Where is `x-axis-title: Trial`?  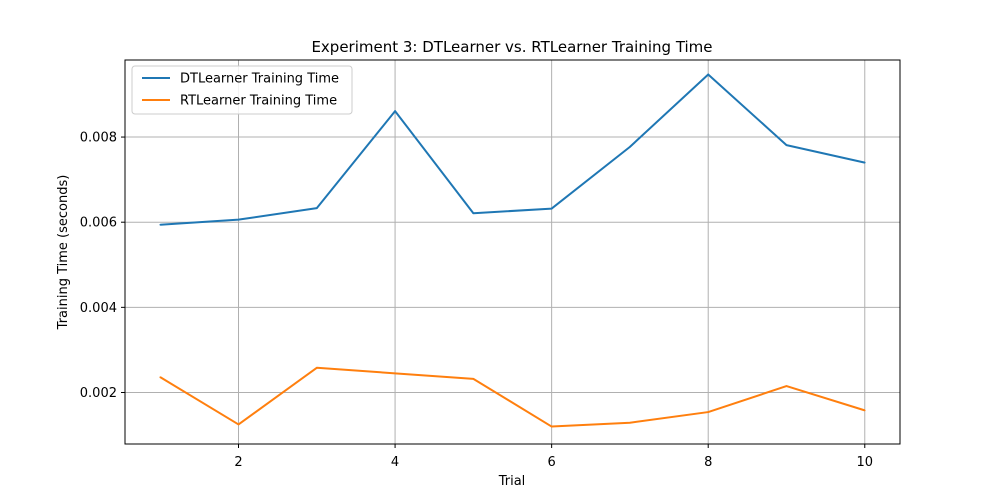
x-axis-title: Trial is located at coordinates (512, 481).